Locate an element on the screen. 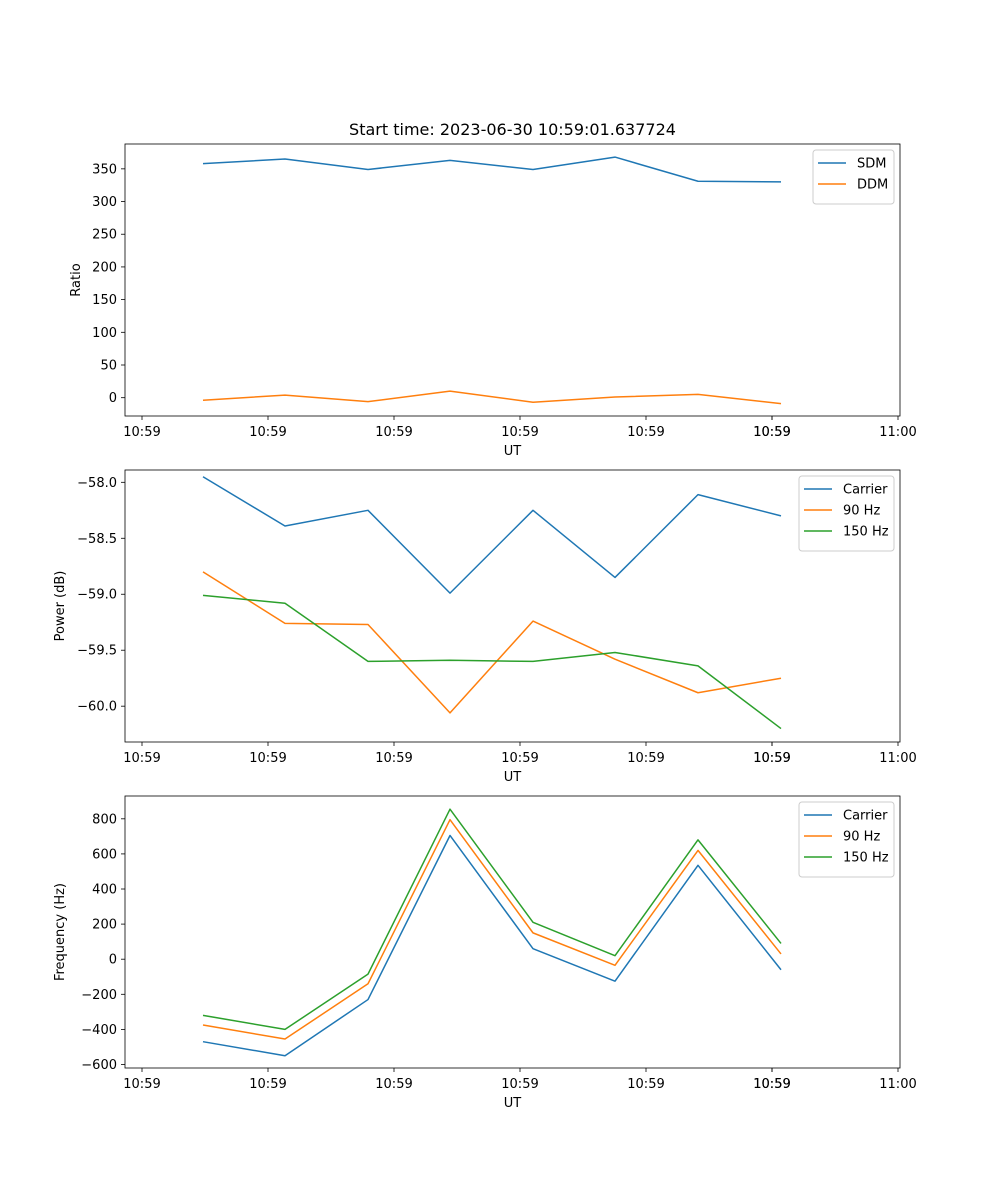  y-tick-label: −58.5 is located at coordinates (97, 539).